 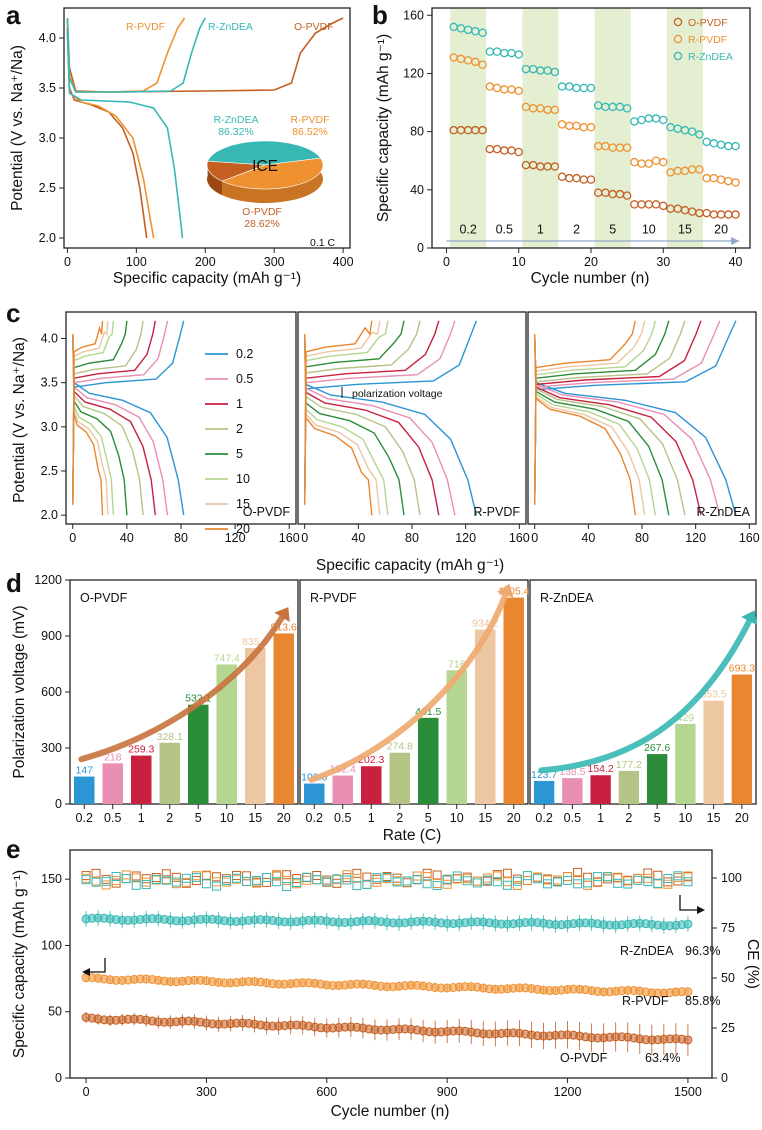 What do you see at coordinates (49, 471) in the screenshot?
I see `y-tick-label: 2.5` at bounding box center [49, 471].